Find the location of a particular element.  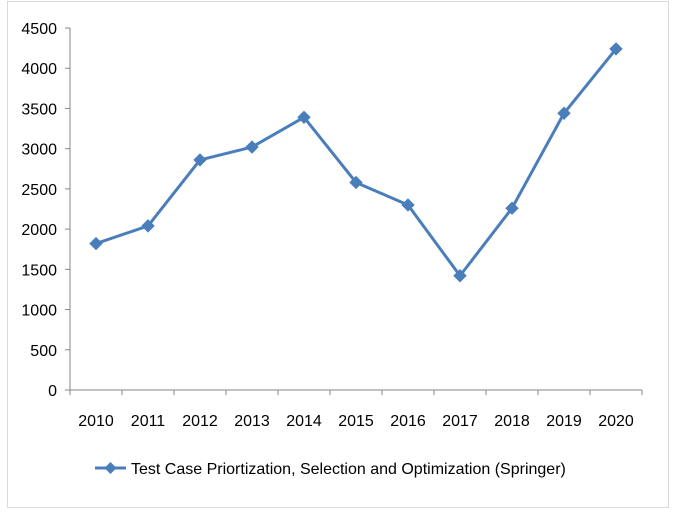

y-tick-label: 500 is located at coordinates (43, 351).